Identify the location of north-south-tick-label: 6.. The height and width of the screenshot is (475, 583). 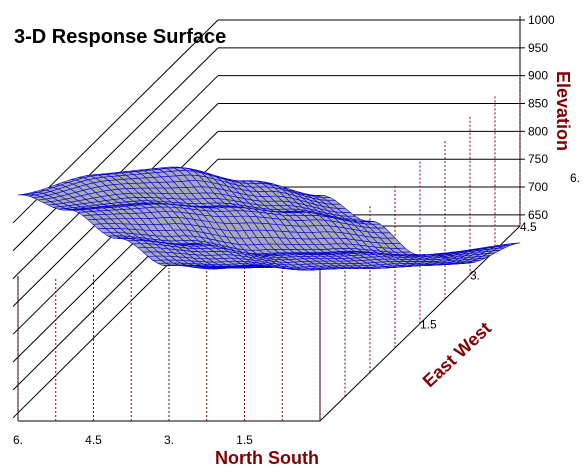
(18, 440).